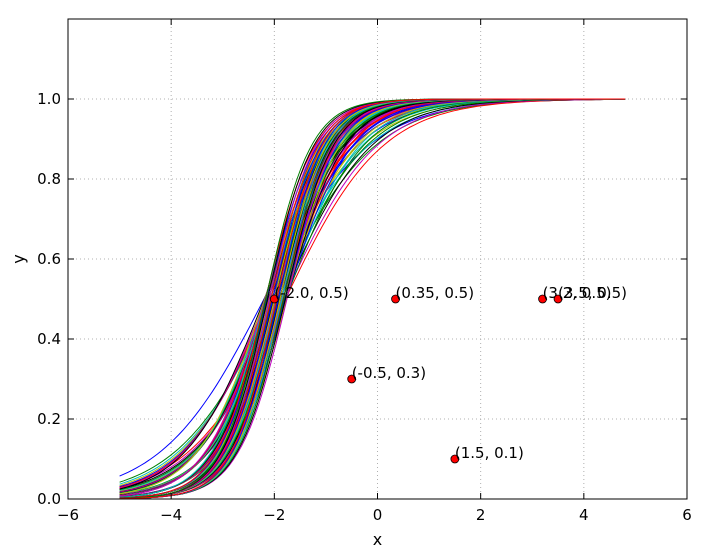  What do you see at coordinates (687, 515) in the screenshot?
I see `x-tick-label: 6` at bounding box center [687, 515].